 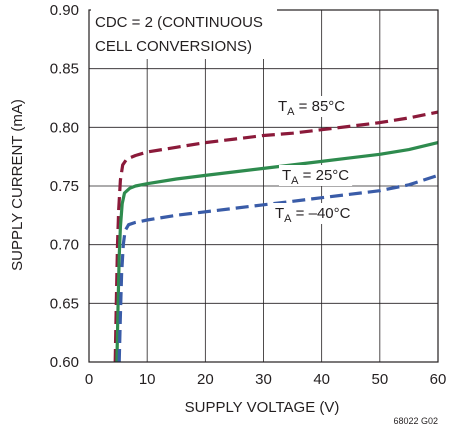 I want to click on x-tick-label: 10, so click(x=147, y=379).